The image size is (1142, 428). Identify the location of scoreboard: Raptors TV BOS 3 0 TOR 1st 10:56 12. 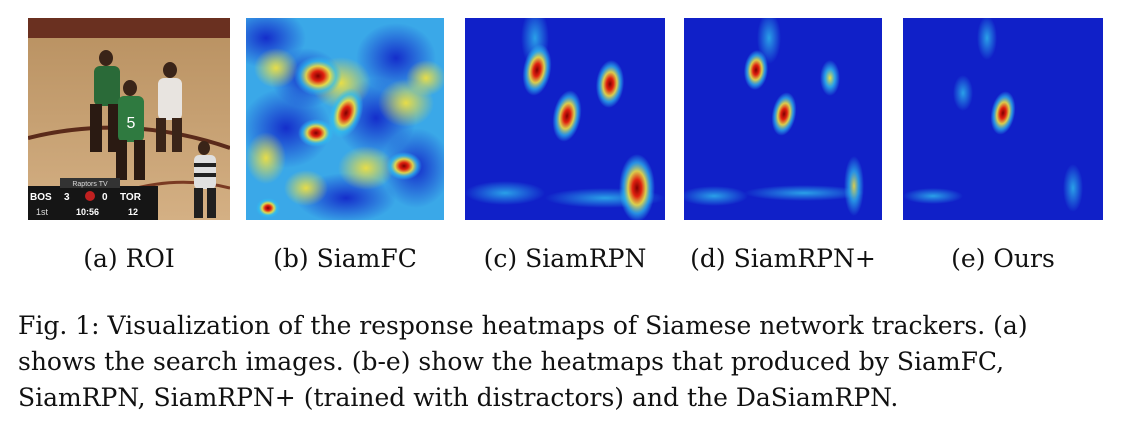
(93, 199).